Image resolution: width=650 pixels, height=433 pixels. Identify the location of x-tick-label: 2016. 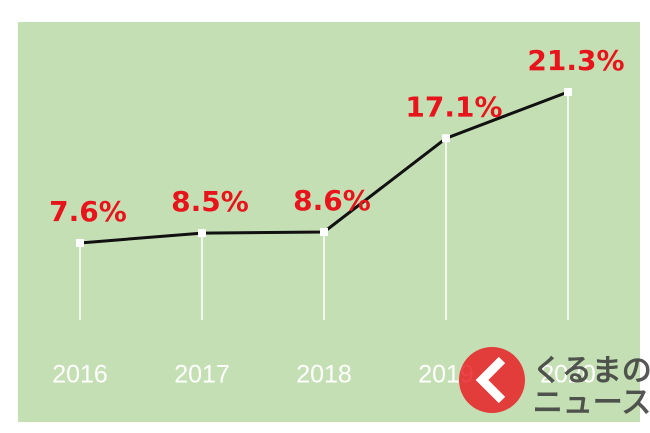
(80, 375).